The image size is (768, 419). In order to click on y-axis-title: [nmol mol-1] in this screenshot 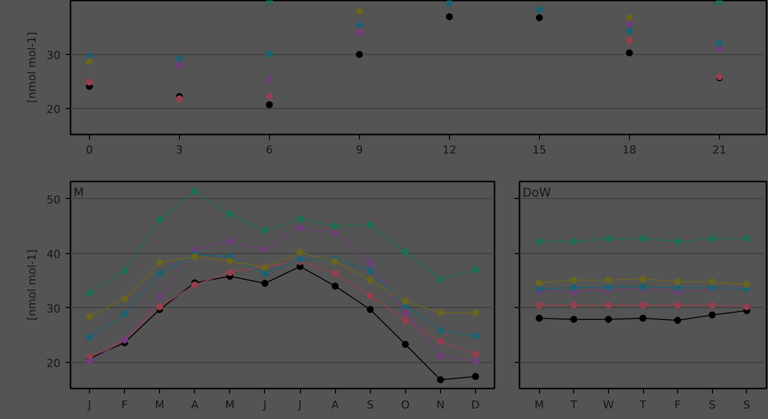, I will do `click(32, 285)`.